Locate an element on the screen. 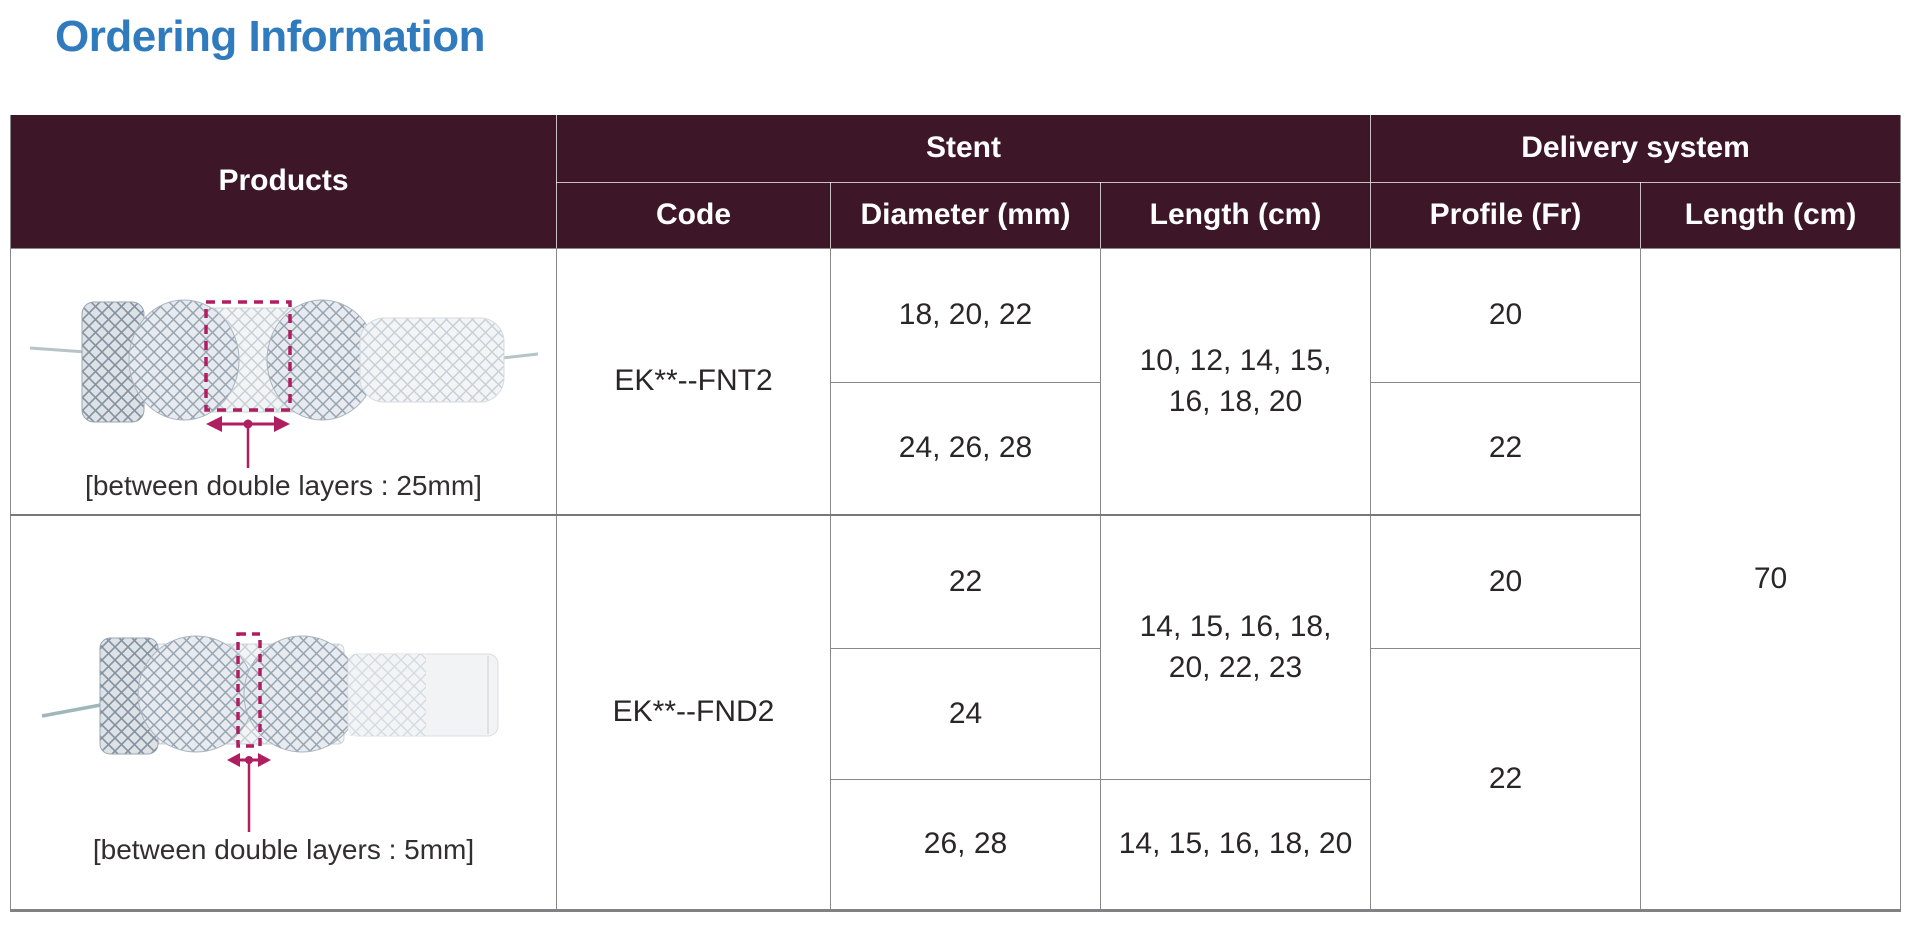 The height and width of the screenshot is (936, 1908). p1-code-cell: EK**--FNT2 is located at coordinates (693, 381).